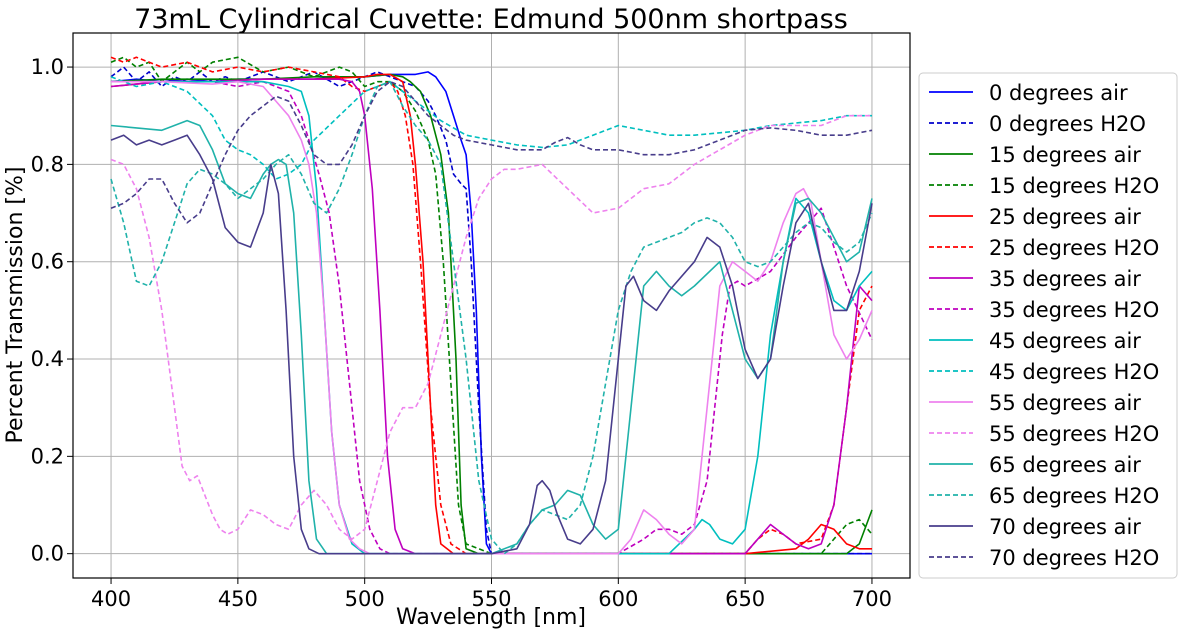 The height and width of the screenshot is (635, 1183). What do you see at coordinates (1065, 279) in the screenshot?
I see `legend-label: 35 degrees air` at bounding box center [1065, 279].